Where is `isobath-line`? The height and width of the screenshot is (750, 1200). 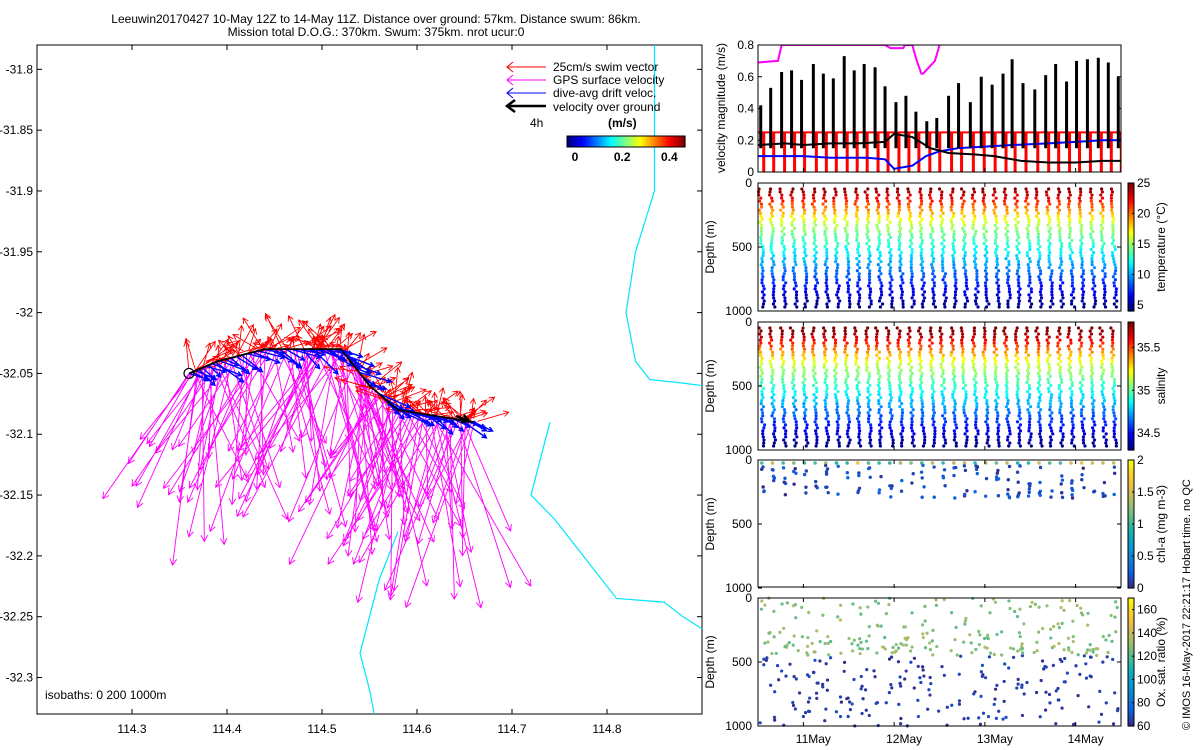 isobath-line is located at coordinates (616, 525).